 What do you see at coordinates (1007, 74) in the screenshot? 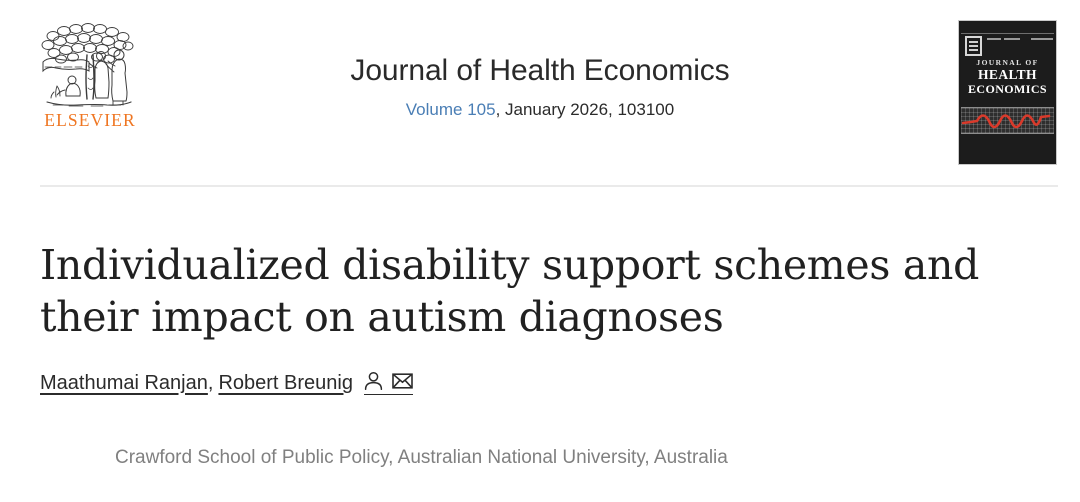
I see `cover-title-health: HEALTH` at bounding box center [1007, 74].